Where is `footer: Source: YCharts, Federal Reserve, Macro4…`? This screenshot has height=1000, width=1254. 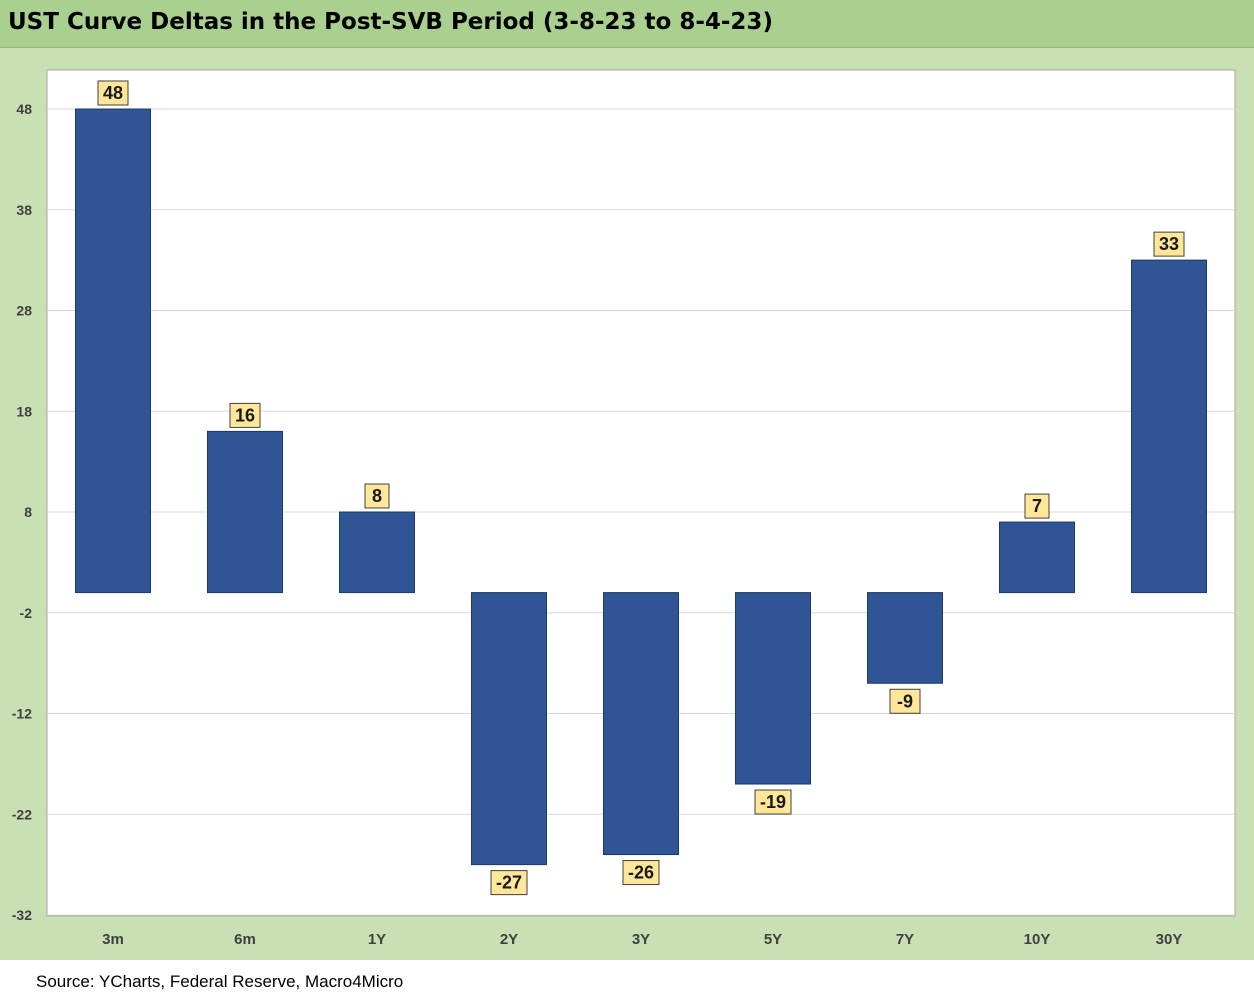 footer: Source: YCharts, Federal Reserve, Macro4… is located at coordinates (627, 980).